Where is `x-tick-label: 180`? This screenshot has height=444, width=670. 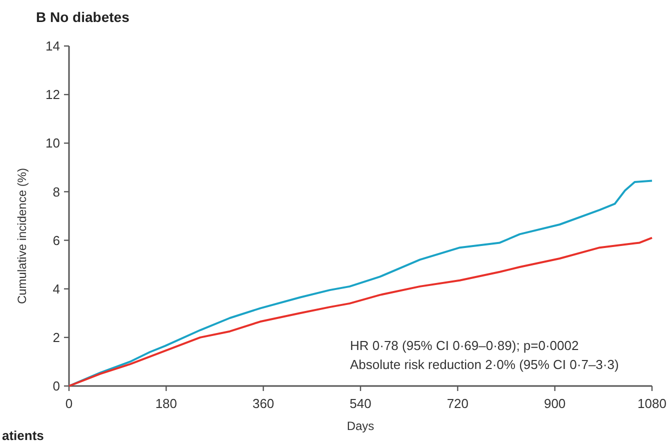 x-tick-label: 180 is located at coordinates (166, 403).